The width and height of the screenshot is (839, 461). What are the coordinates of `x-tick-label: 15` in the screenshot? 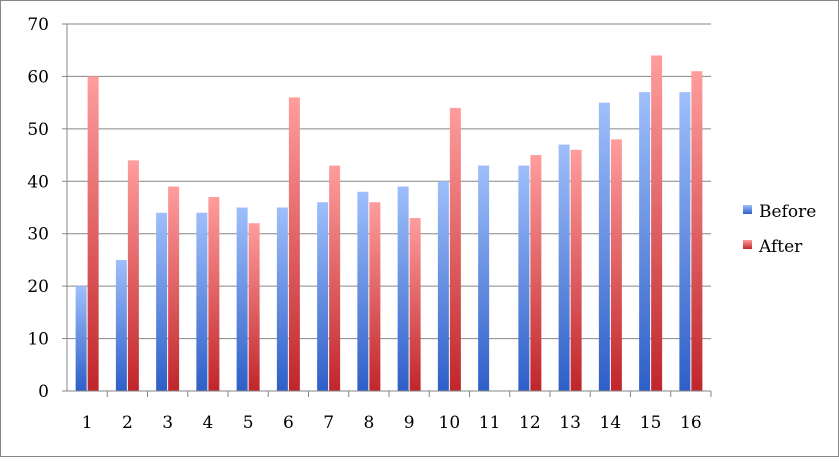 It's located at (651, 423).